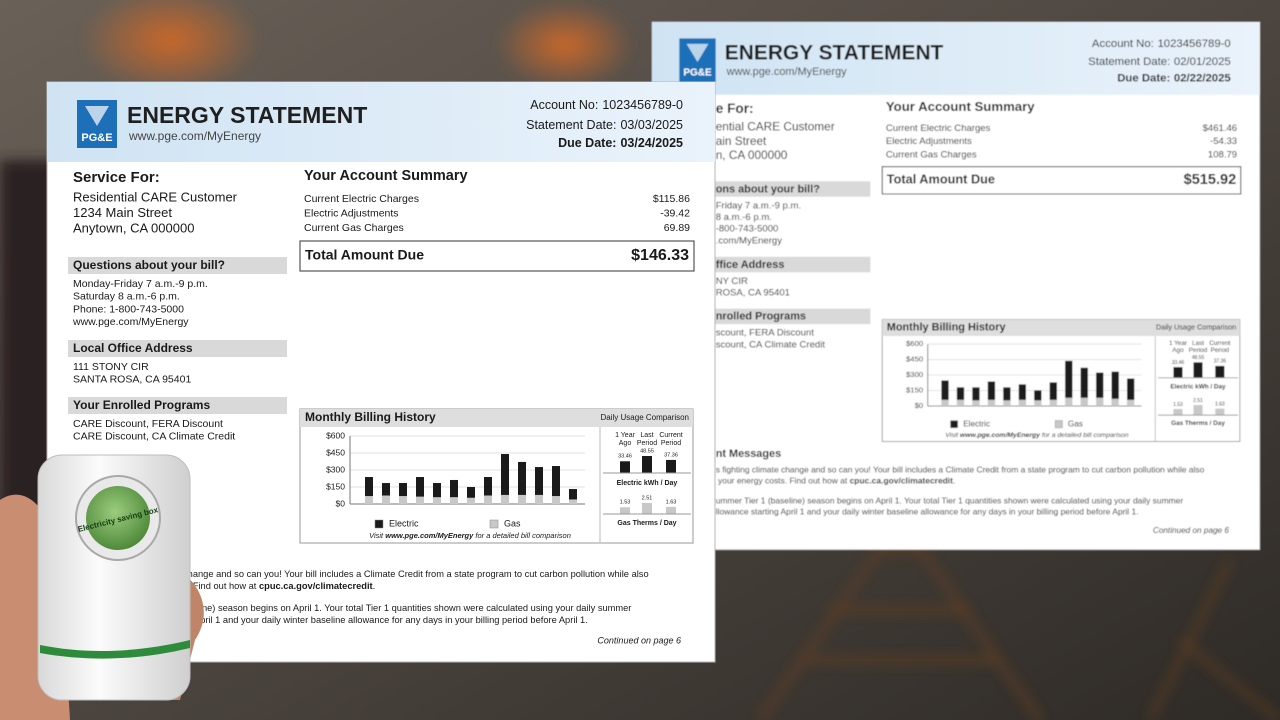 The width and height of the screenshot is (1280, 720). Describe the element at coordinates (753, 293) in the screenshot. I see `section-line: ROSA, CA 95401` at that location.